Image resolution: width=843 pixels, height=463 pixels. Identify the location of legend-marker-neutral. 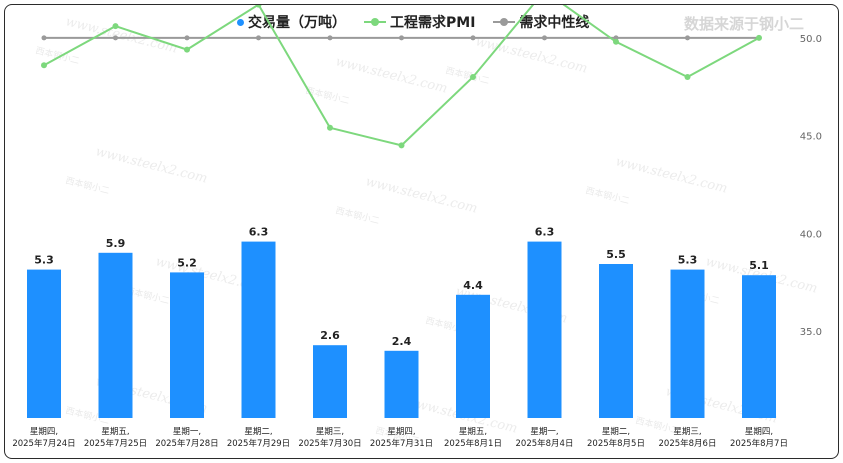
(504, 22).